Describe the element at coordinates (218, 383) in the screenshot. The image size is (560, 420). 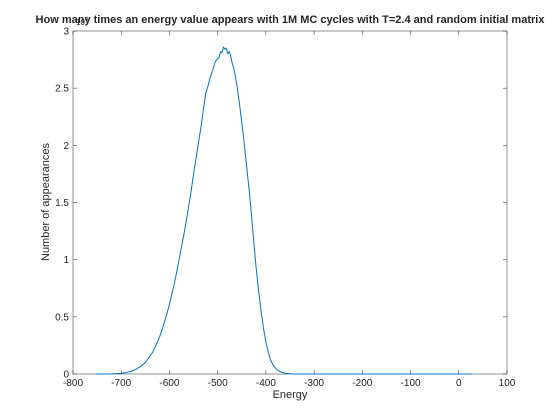
I see `x-tick-label: -500` at that location.